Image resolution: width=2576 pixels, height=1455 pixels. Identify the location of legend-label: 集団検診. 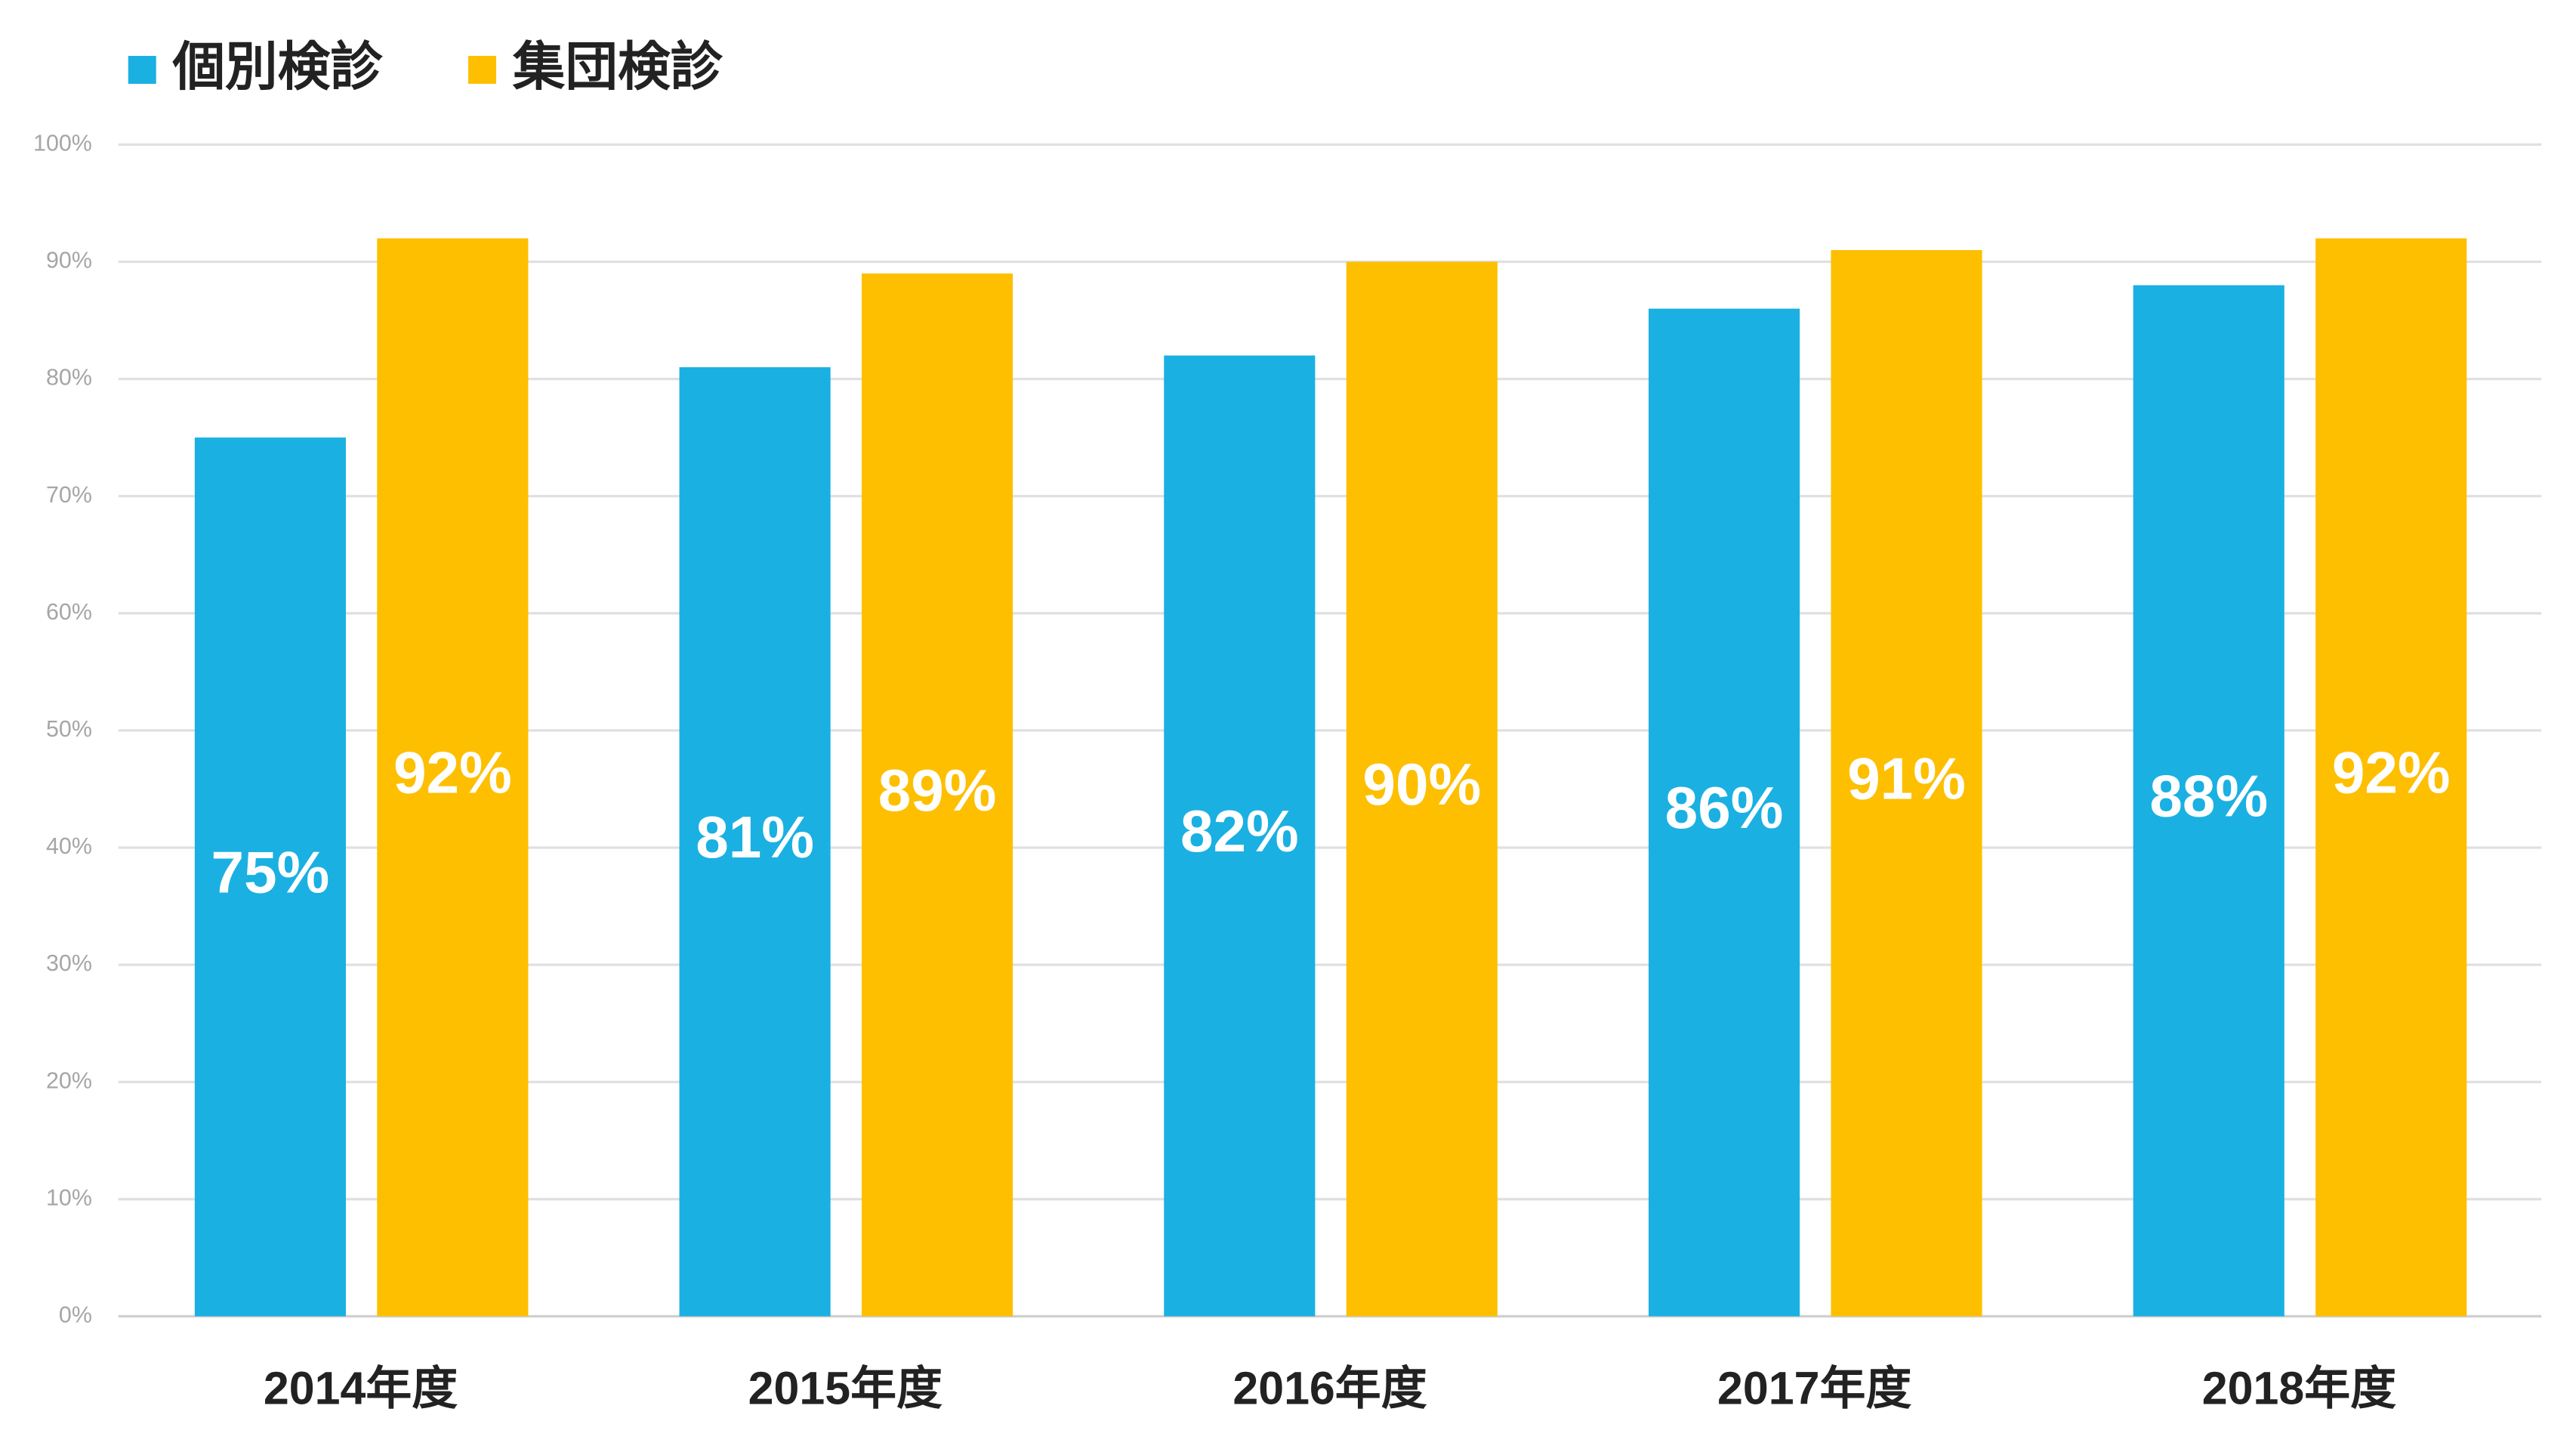
(617, 66).